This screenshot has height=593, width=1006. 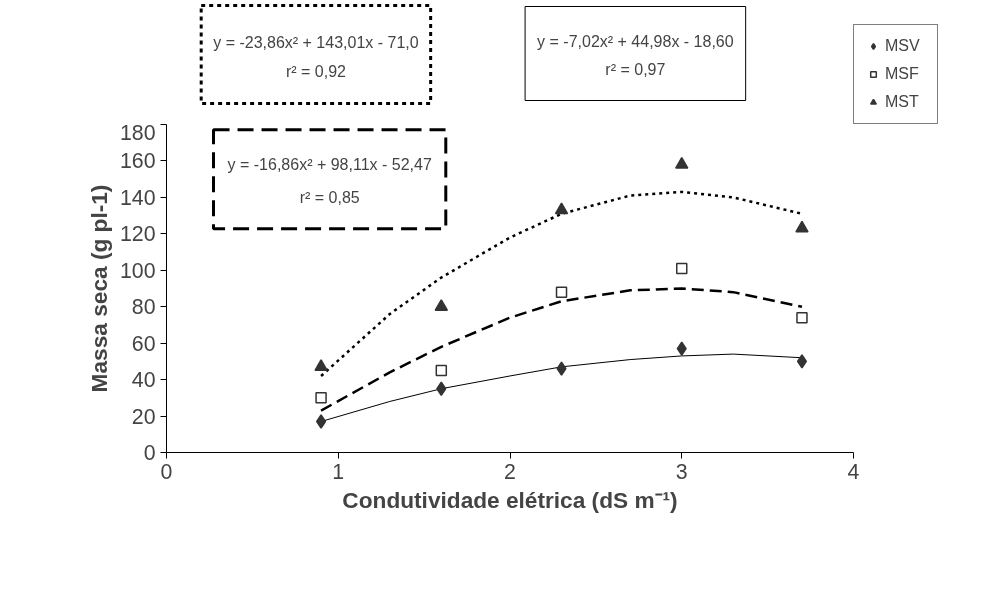 I want to click on line-series, so click(x=561, y=349).